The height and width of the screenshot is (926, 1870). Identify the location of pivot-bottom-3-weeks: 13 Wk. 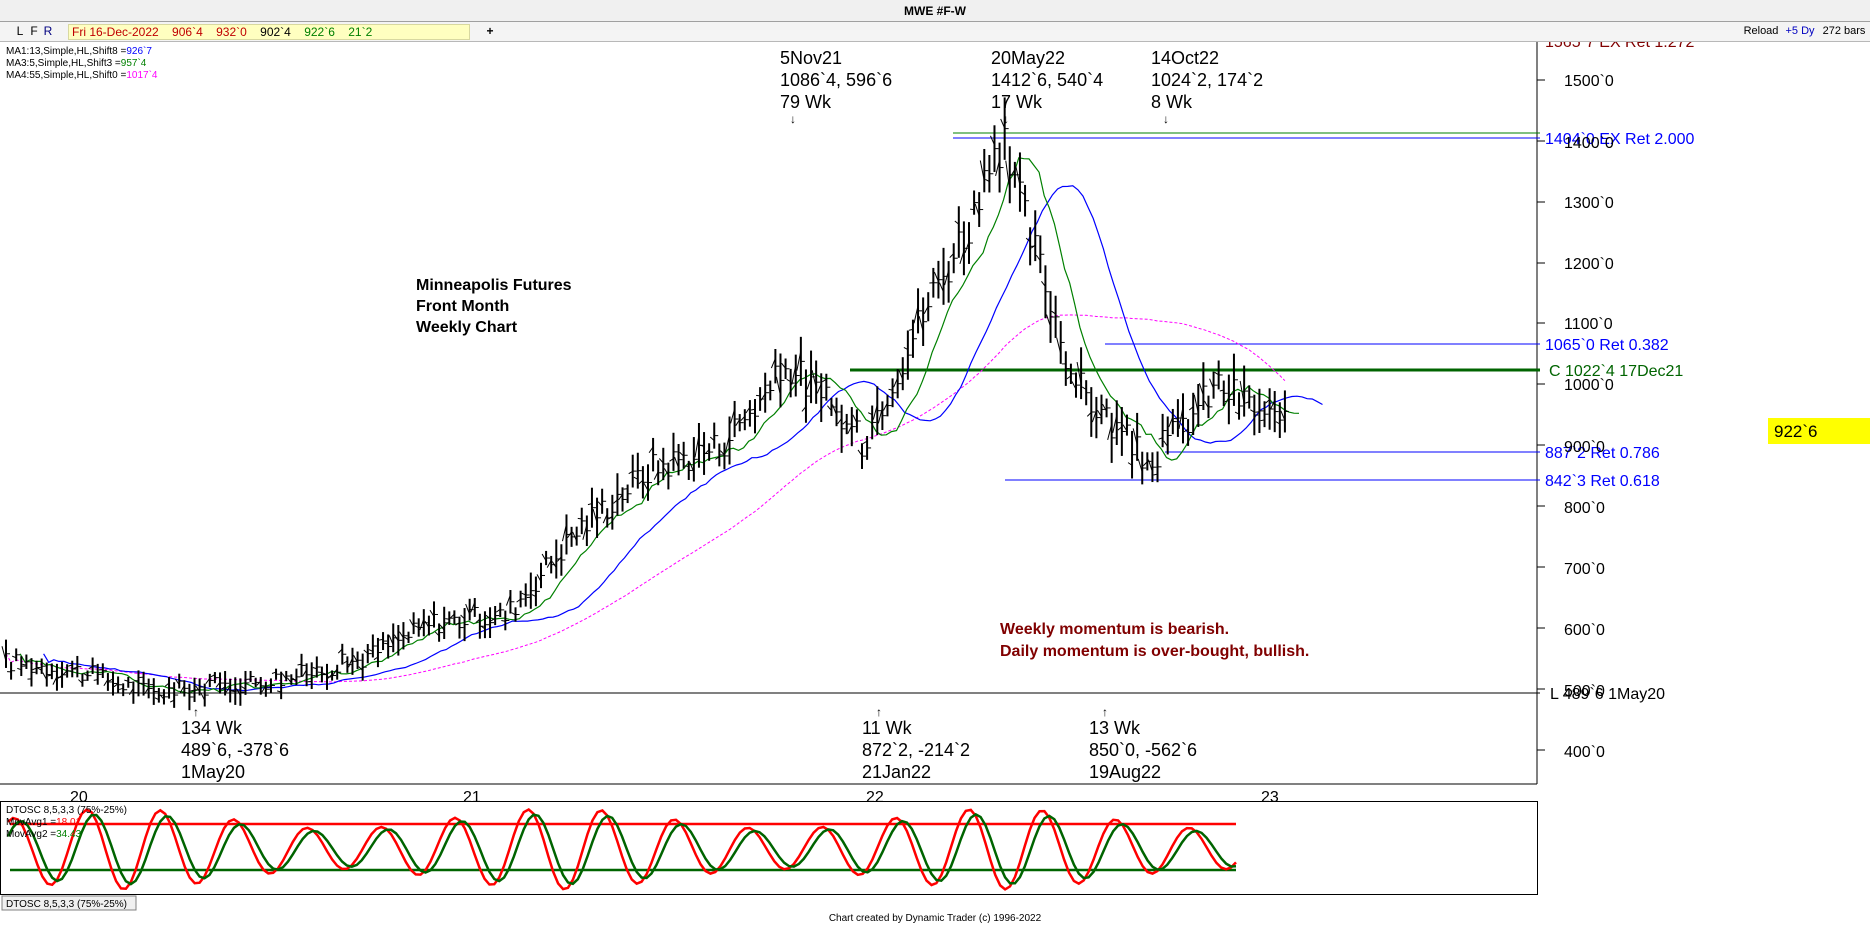
(1115, 728).